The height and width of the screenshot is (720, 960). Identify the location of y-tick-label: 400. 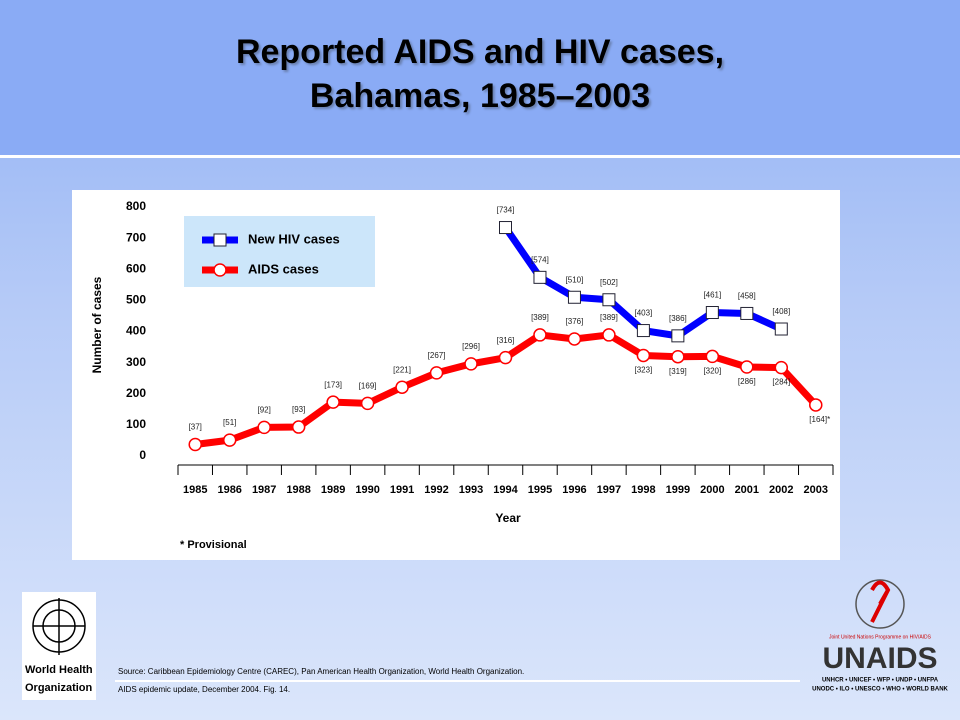
(136, 331).